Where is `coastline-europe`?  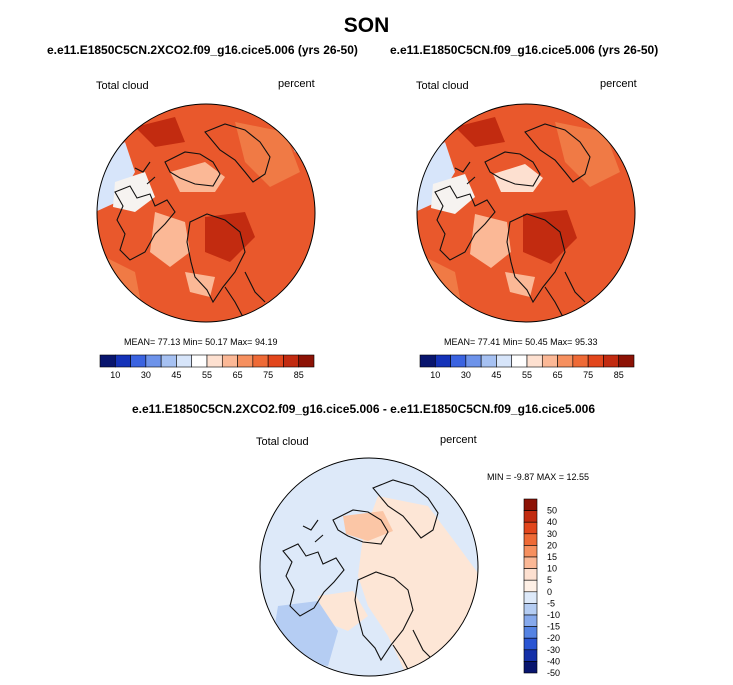 coastline-europe is located at coordinates (565, 294).